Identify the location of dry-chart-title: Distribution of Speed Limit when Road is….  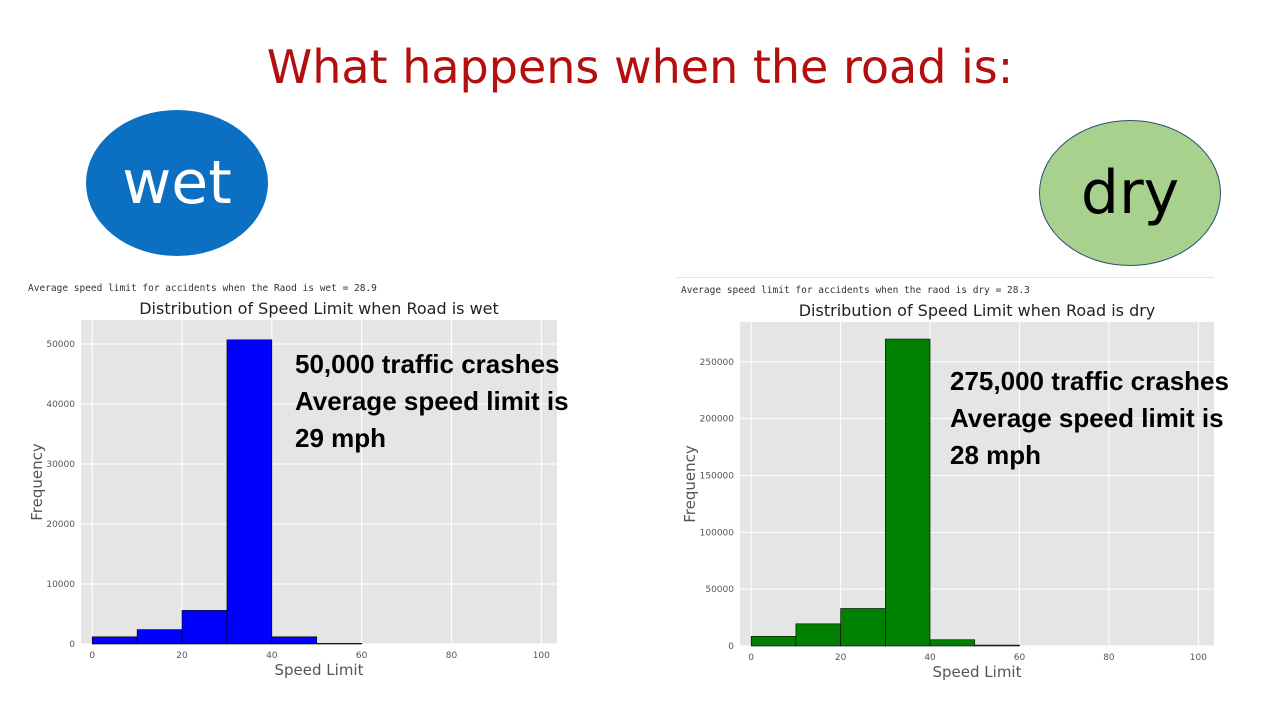
(977, 310).